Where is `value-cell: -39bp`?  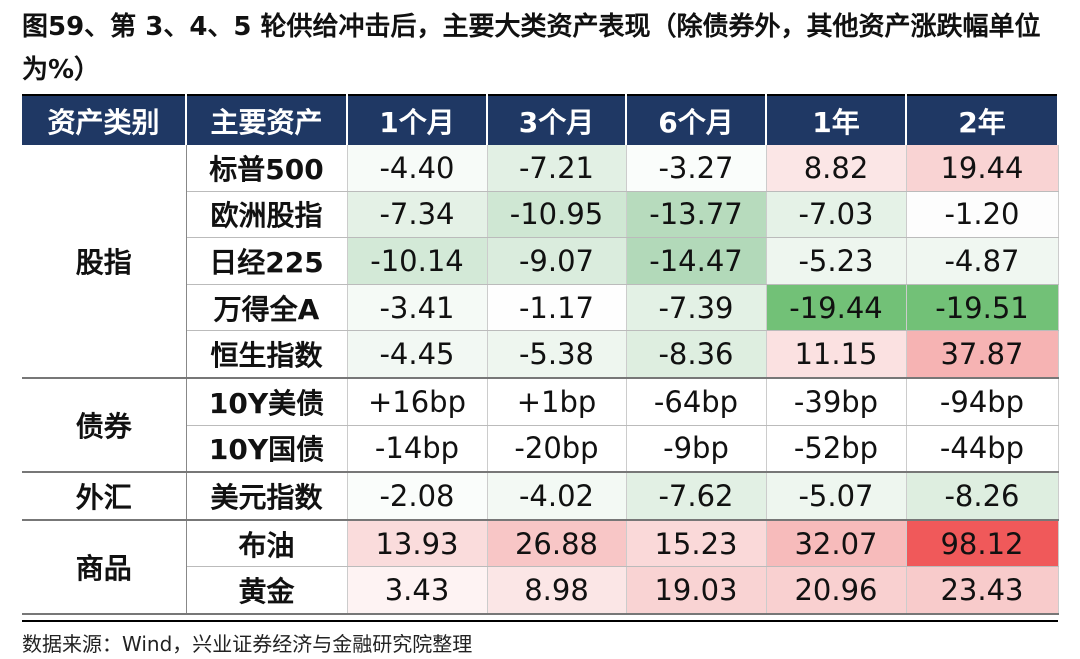 value-cell: -39bp is located at coordinates (836, 401).